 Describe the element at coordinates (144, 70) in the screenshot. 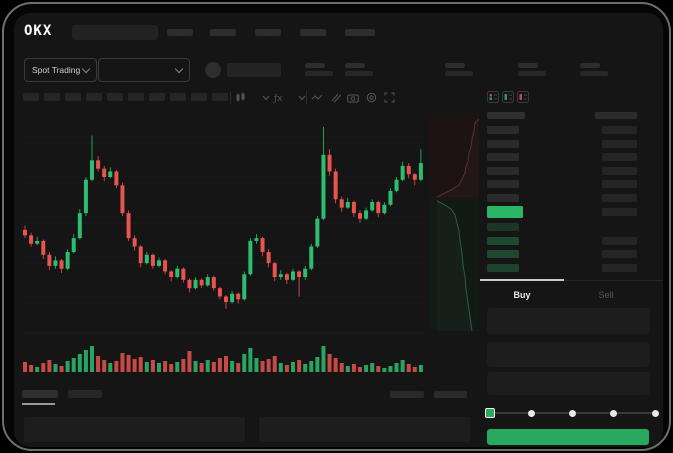

I see `symbol-select` at that location.